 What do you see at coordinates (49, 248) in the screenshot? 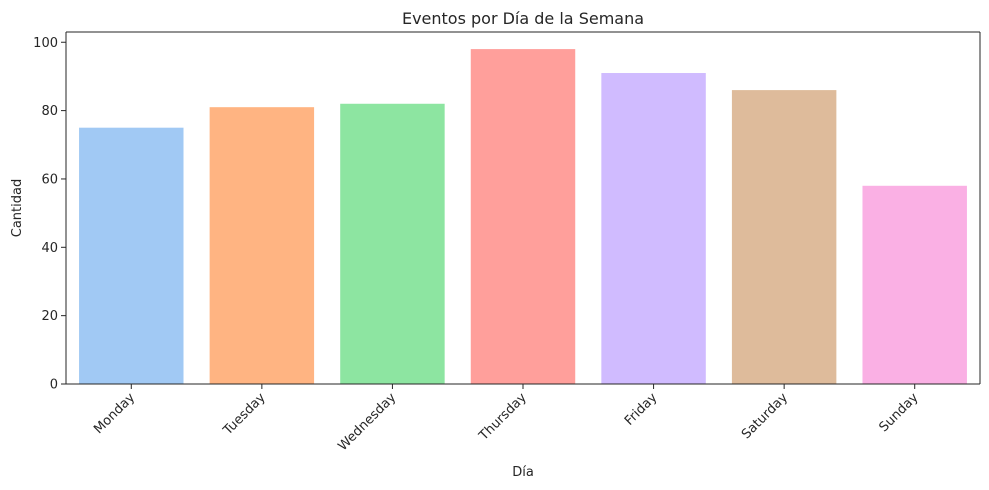
I see `y-tick-label: 40` at bounding box center [49, 248].